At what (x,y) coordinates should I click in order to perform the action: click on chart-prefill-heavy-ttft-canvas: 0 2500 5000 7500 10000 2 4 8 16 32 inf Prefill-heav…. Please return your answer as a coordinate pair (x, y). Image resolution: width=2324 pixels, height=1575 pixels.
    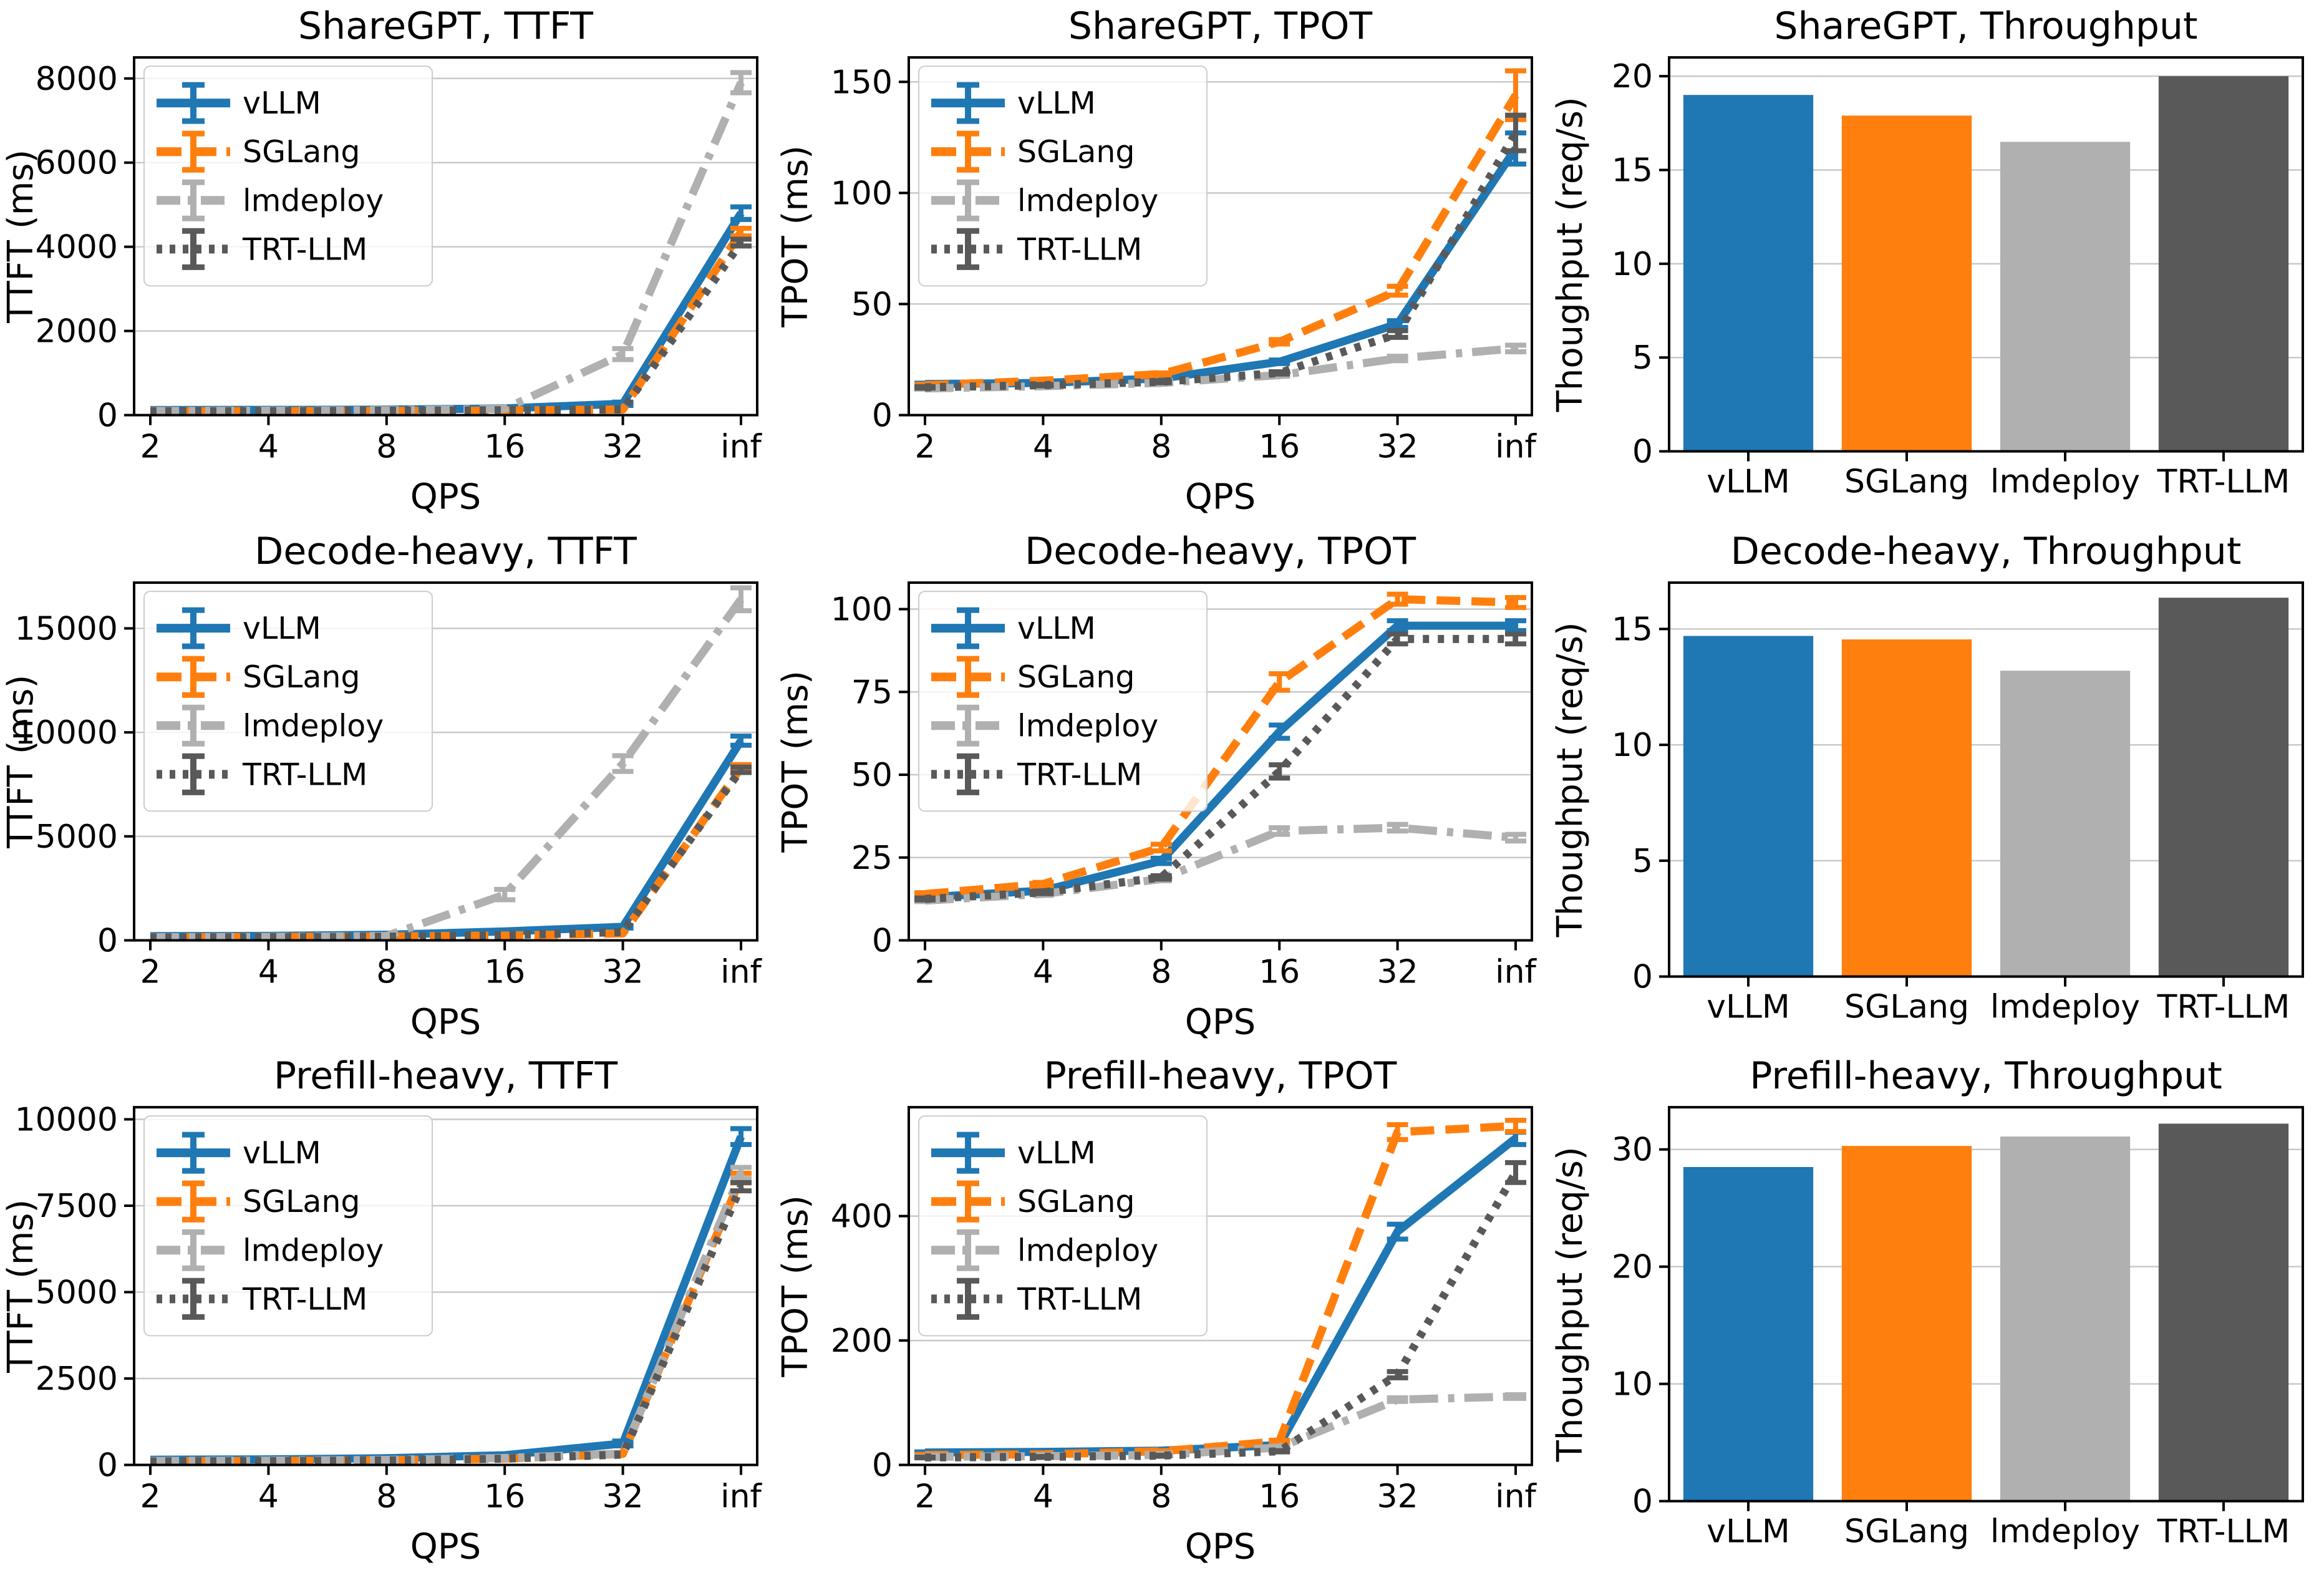
    Looking at the image, I should click on (382, 1311).